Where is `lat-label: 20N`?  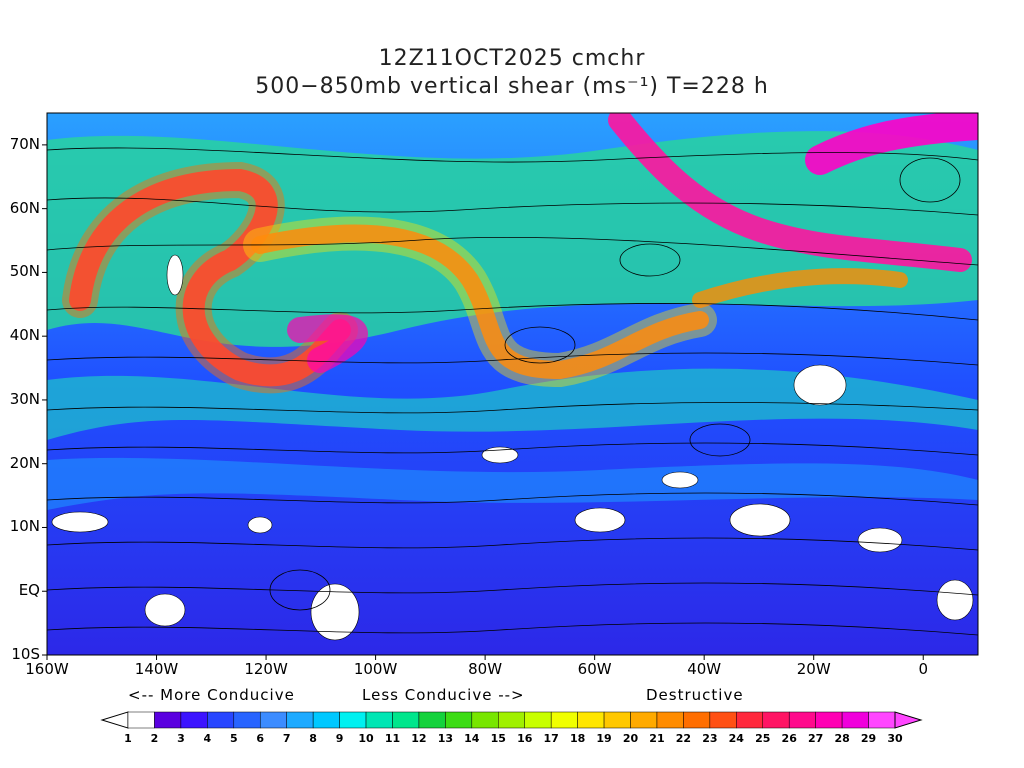 lat-label: 20N is located at coordinates (24, 462).